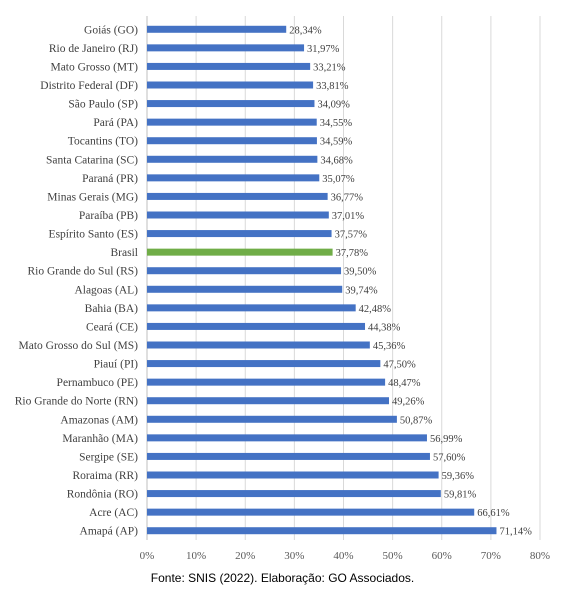  I want to click on category-label: Santa Catarina (SC), so click(92, 160).